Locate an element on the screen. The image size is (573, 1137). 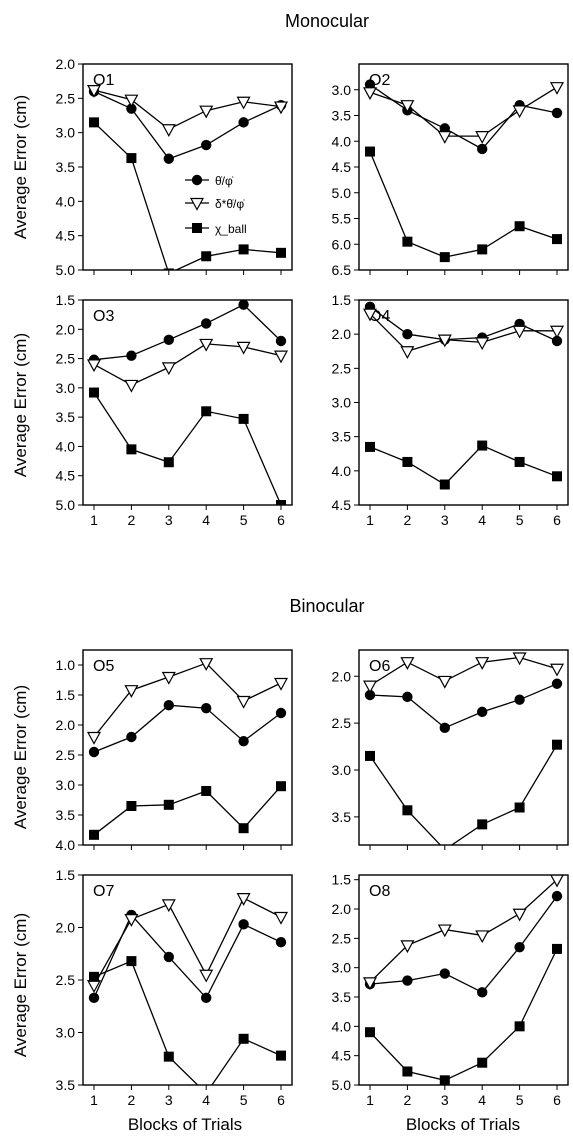
x-axis-label-left: Blocks of Trials is located at coordinates (185, 1124).